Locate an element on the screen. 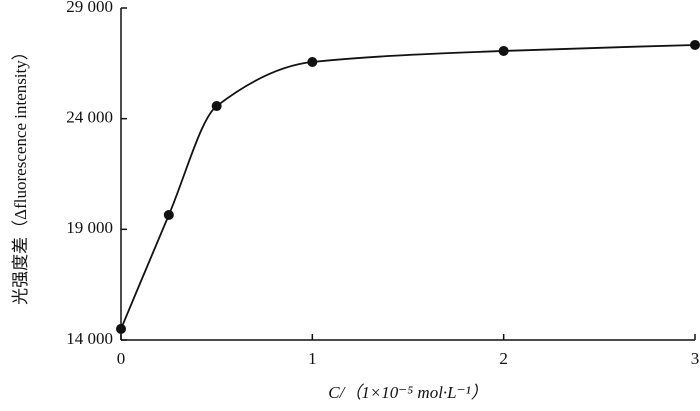 This screenshot has width=700, height=411. x-axis-label: C/（1×10⁻⁵ mol·L⁻¹） is located at coordinates (407, 392).